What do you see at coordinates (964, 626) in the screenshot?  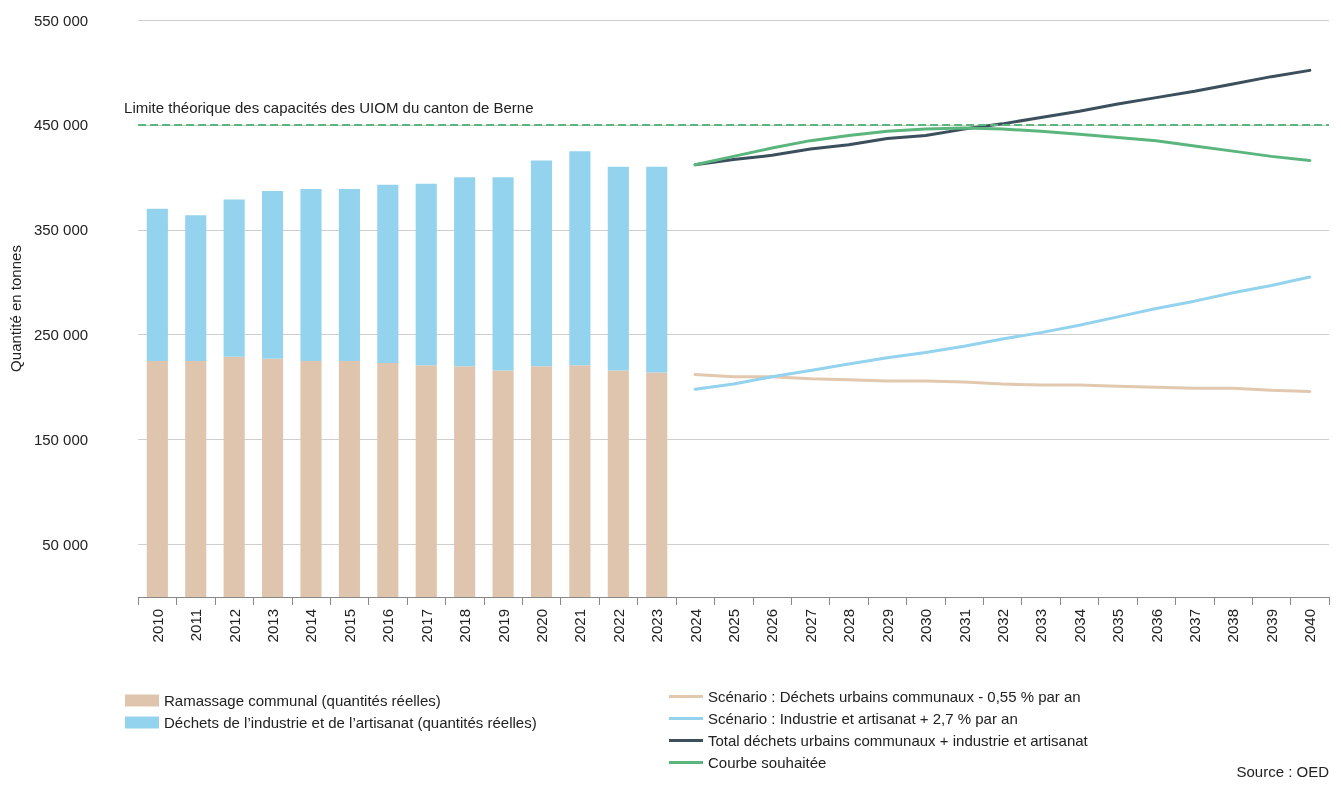 I see `x-tick-label: 2031` at bounding box center [964, 626].